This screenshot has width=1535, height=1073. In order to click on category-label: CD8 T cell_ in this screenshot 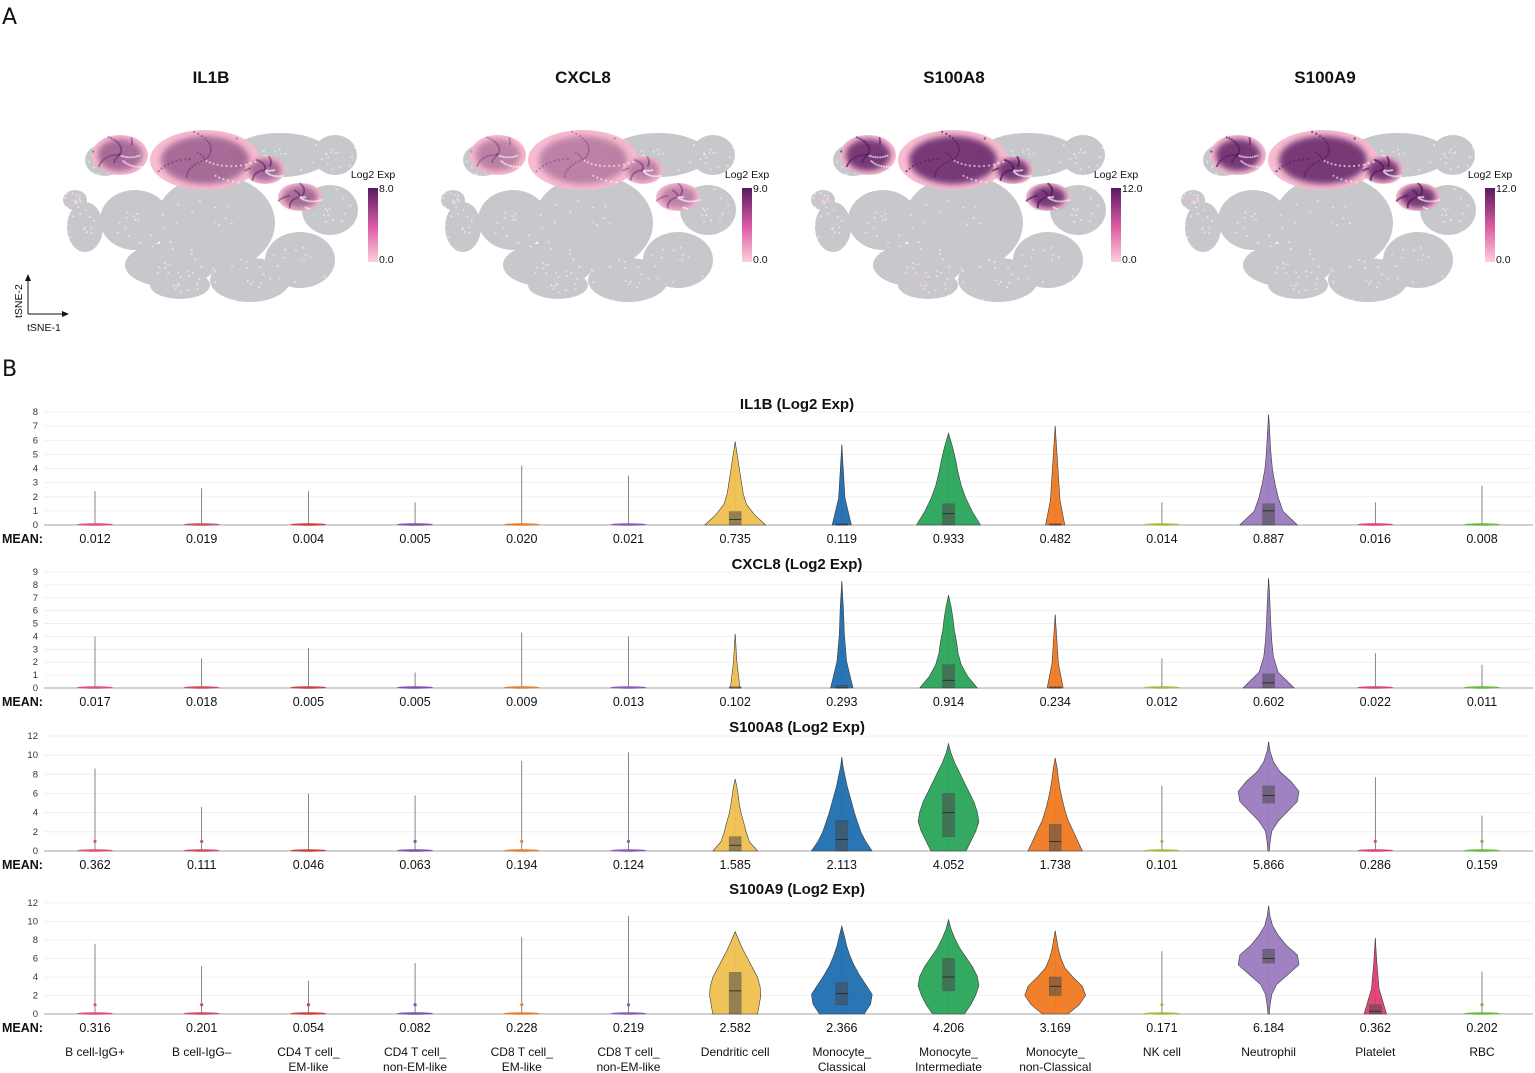, I will do `click(628, 1052)`.